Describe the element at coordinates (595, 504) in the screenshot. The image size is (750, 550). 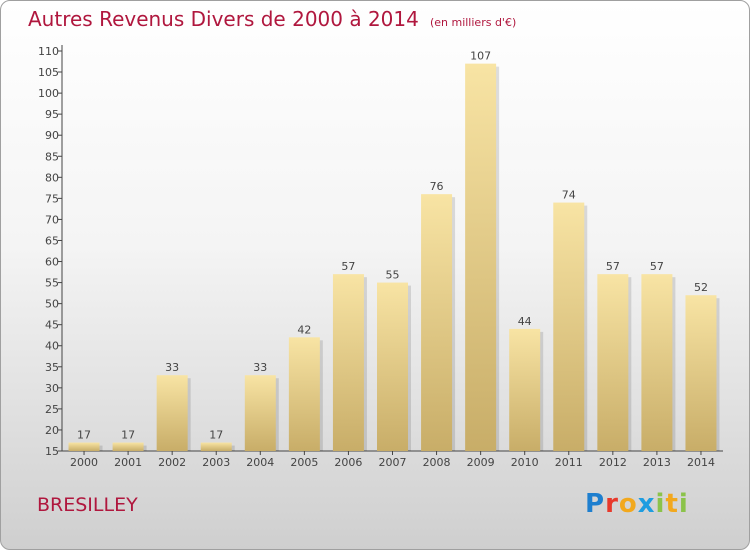
I see `logo-letter: P` at that location.